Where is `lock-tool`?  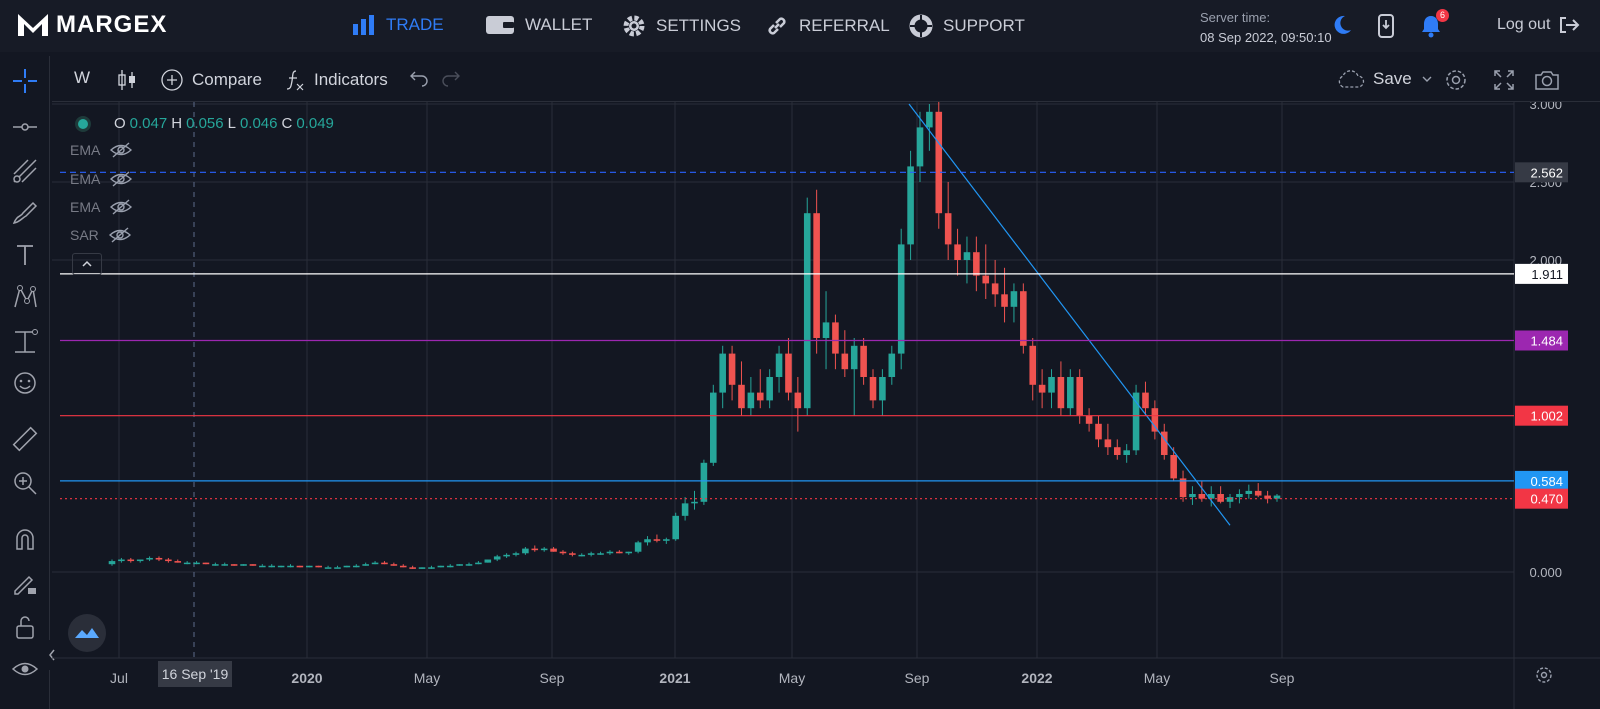 lock-tool is located at coordinates (25, 627).